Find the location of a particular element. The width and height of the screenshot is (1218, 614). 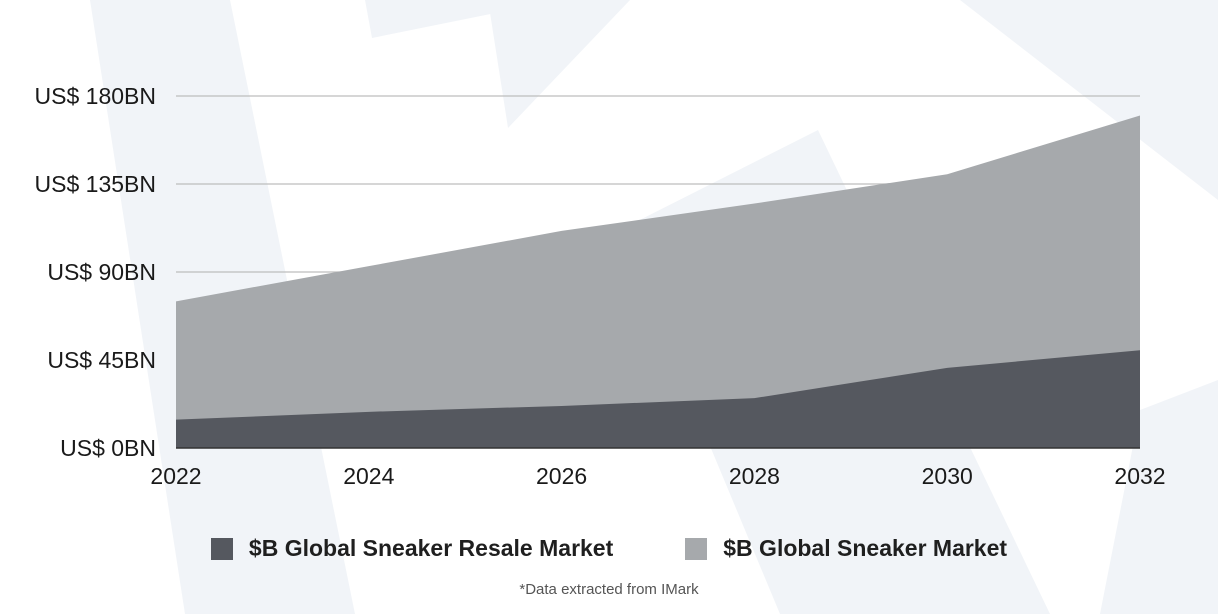

x-axis-tick-labels: 2022 2024 2026 2028 2030 2032 is located at coordinates (657, 476).